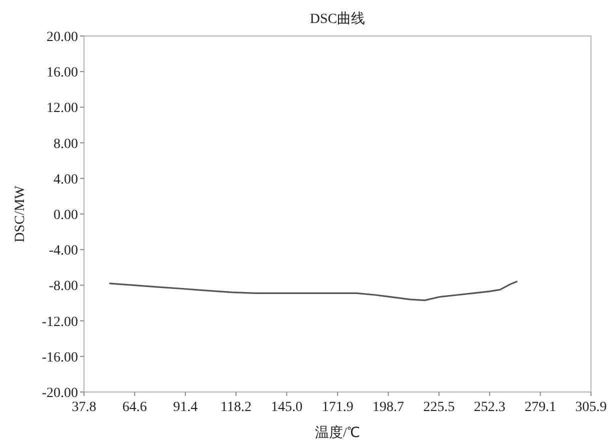  I want to click on x-tick-label: 171.9, so click(338, 407).